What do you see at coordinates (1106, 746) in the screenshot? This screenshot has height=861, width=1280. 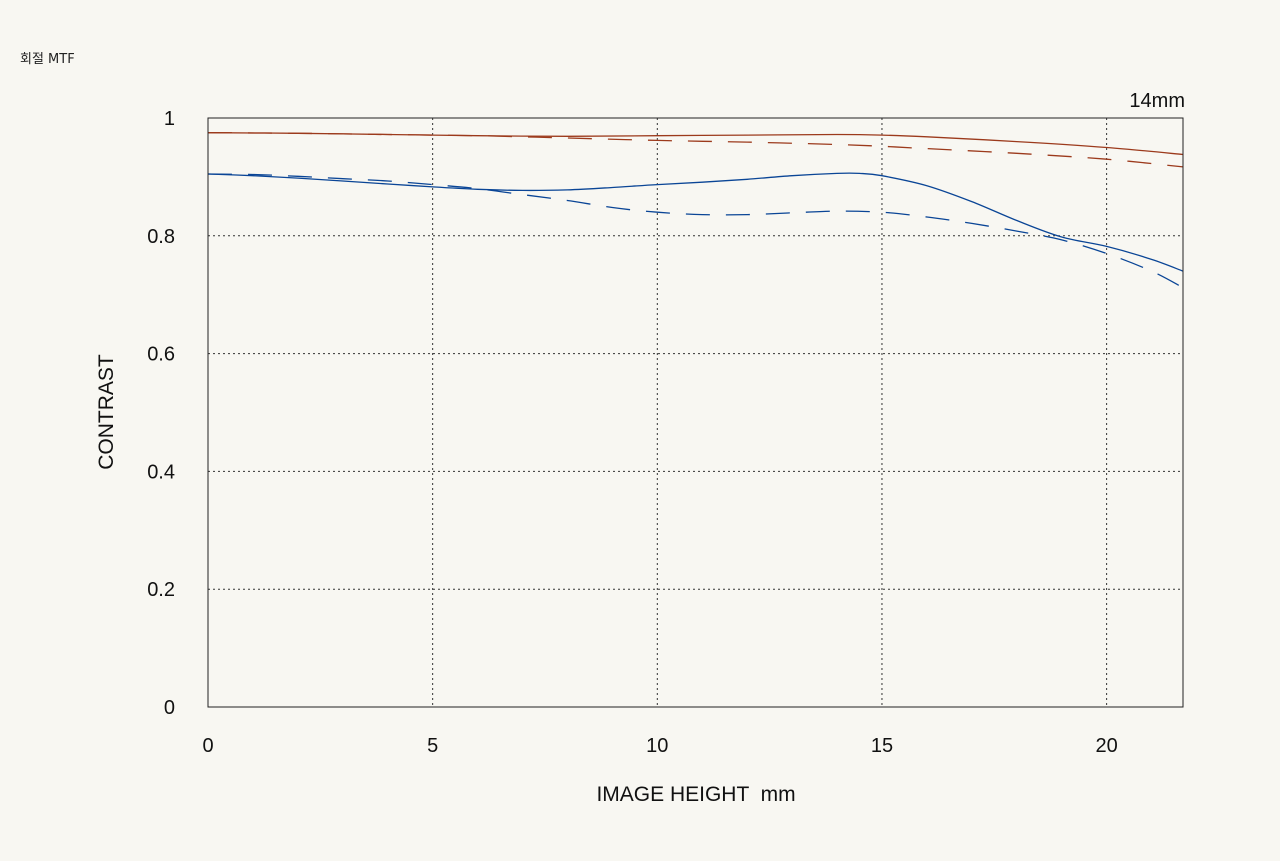 I see `x-tick-label: 20` at bounding box center [1106, 746].